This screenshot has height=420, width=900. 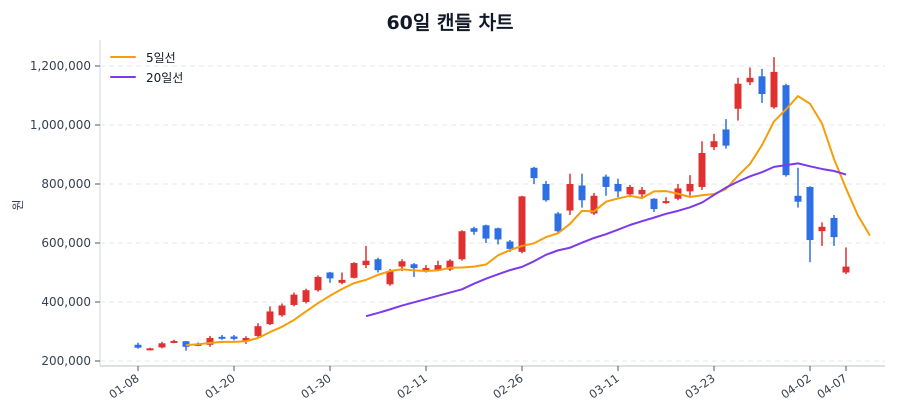 What do you see at coordinates (66, 302) in the screenshot?
I see `y-tick-label: 400,000` at bounding box center [66, 302].